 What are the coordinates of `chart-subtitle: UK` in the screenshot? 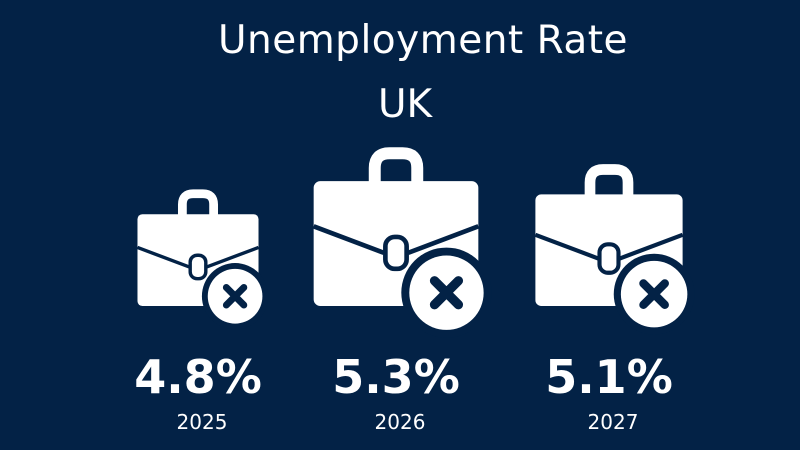 It's located at (405, 104).